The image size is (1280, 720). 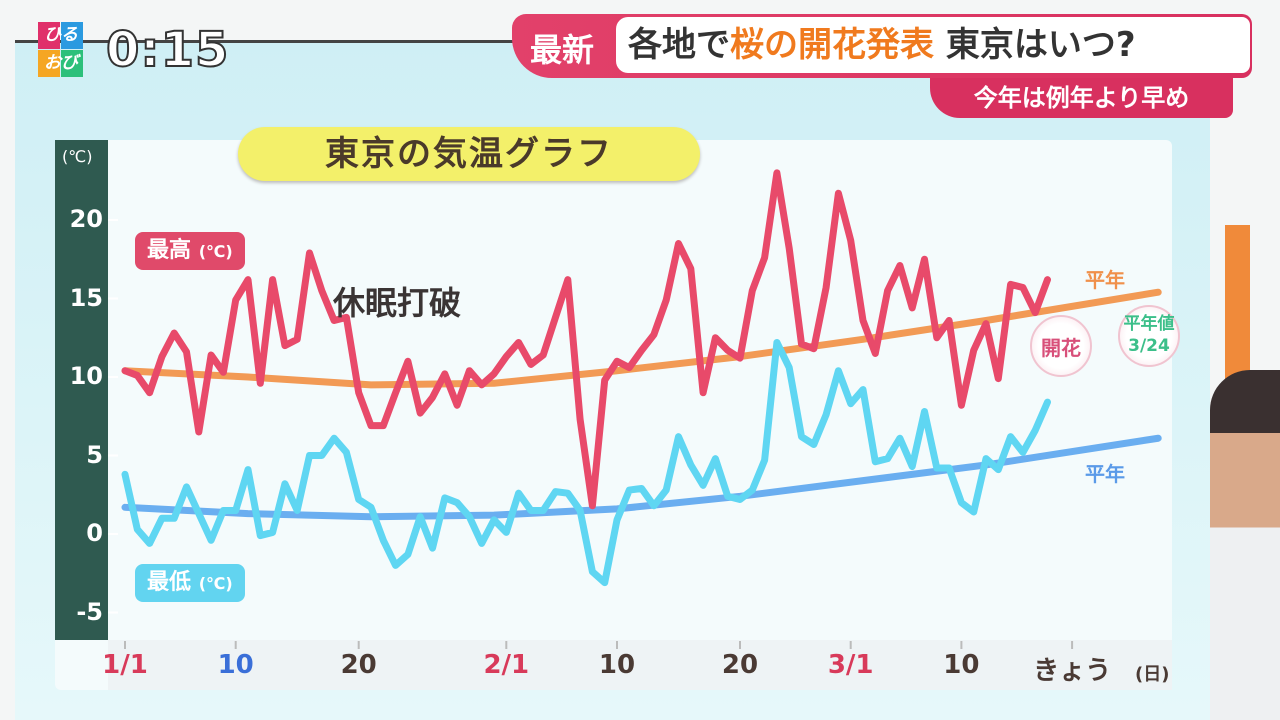 What do you see at coordinates (215, 251) in the screenshot?
I see `legend-high-unit: (℃)` at bounding box center [215, 251].